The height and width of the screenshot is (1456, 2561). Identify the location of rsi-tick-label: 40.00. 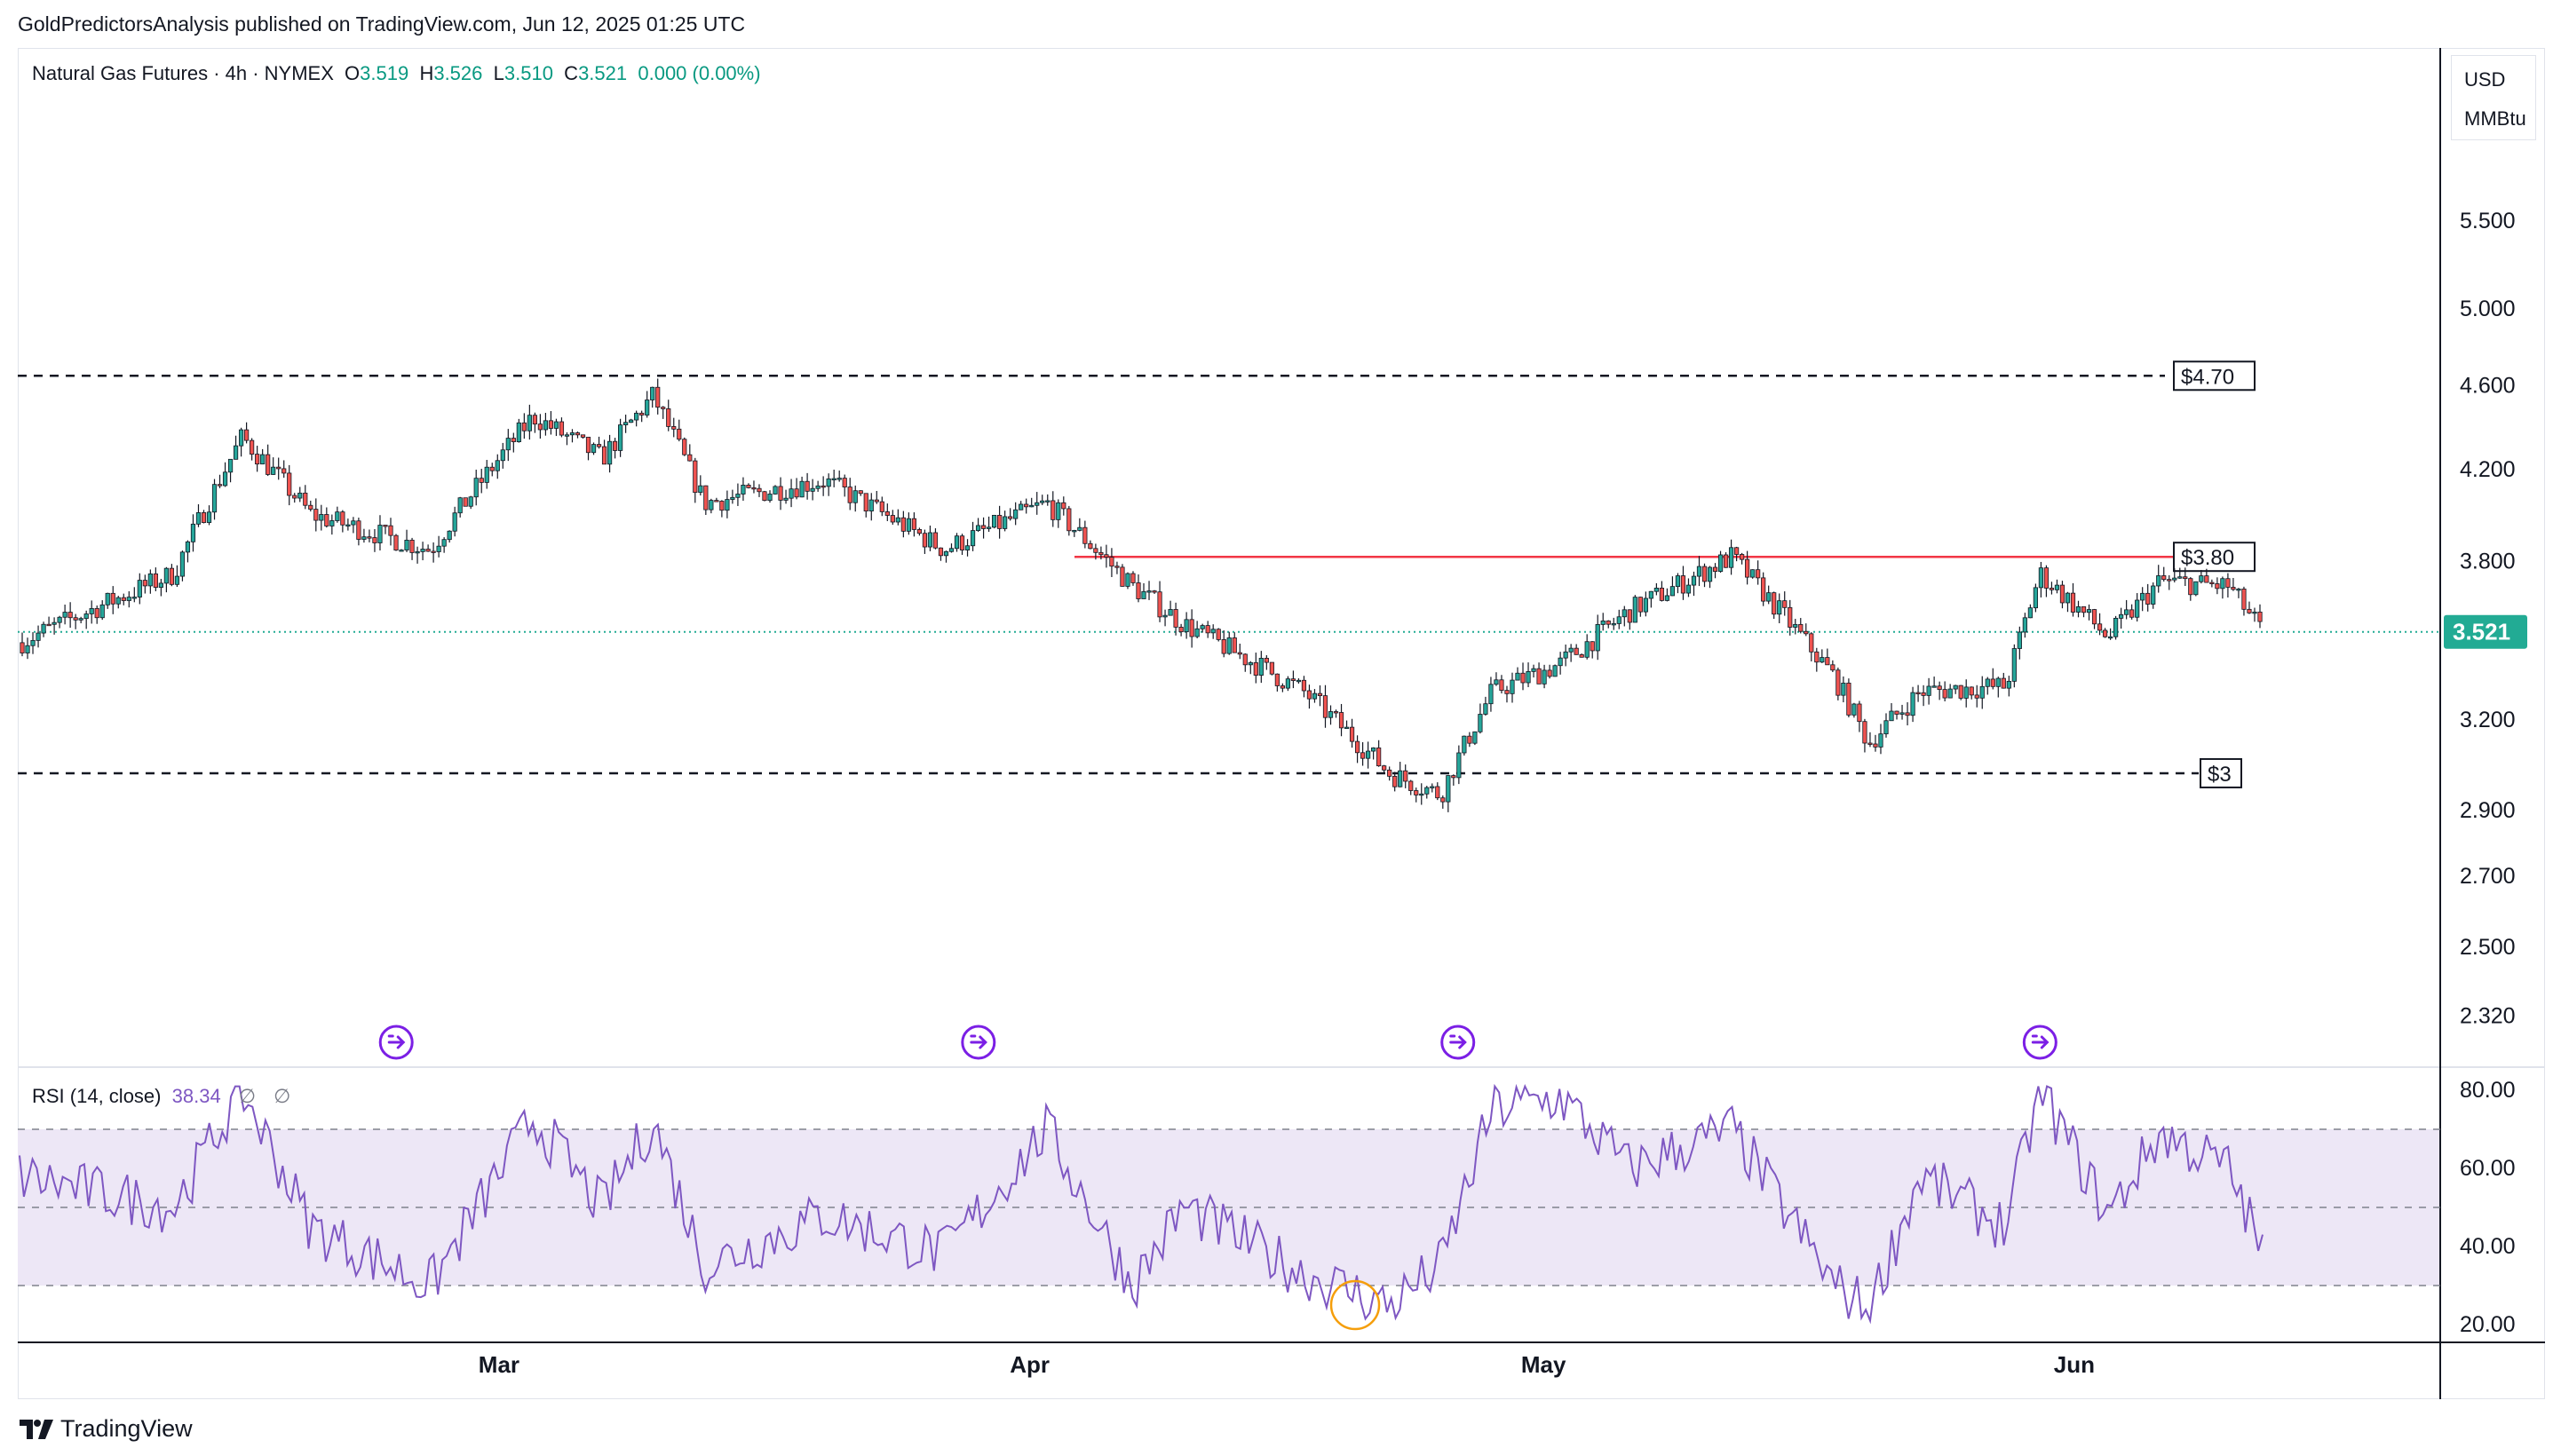
(2488, 1246).